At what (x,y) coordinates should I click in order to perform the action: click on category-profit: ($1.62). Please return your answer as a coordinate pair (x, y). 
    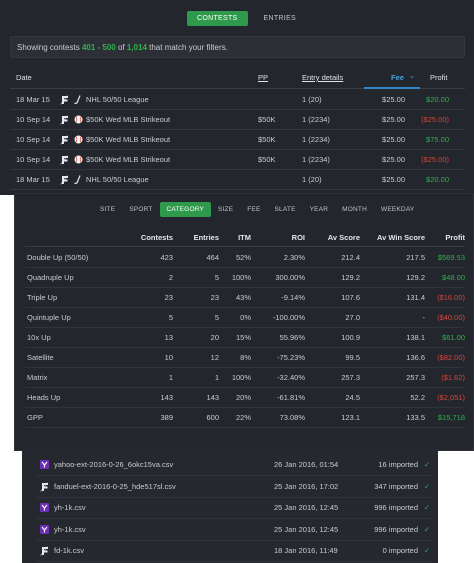
    Looking at the image, I should click on (453, 377).